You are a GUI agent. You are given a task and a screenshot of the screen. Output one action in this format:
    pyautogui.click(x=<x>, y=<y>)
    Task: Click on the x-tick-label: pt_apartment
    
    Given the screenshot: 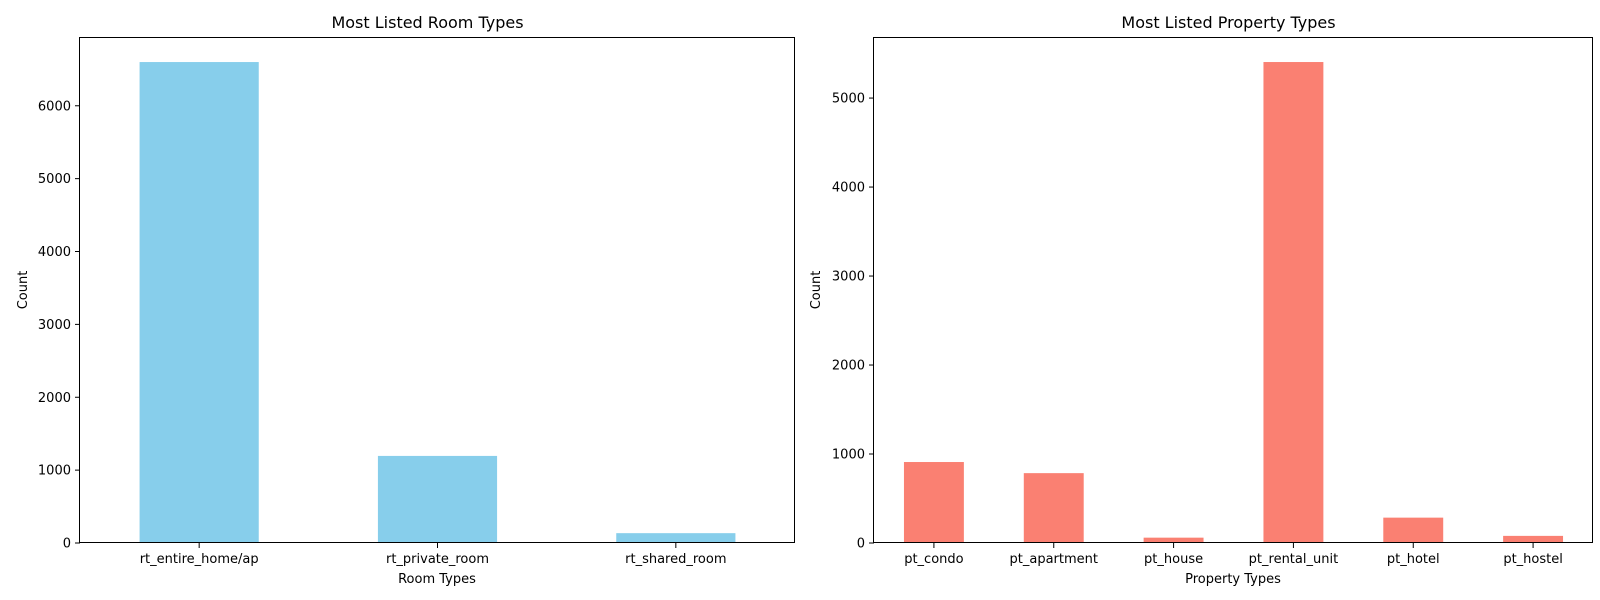 What is the action you would take?
    pyautogui.click(x=1054, y=559)
    